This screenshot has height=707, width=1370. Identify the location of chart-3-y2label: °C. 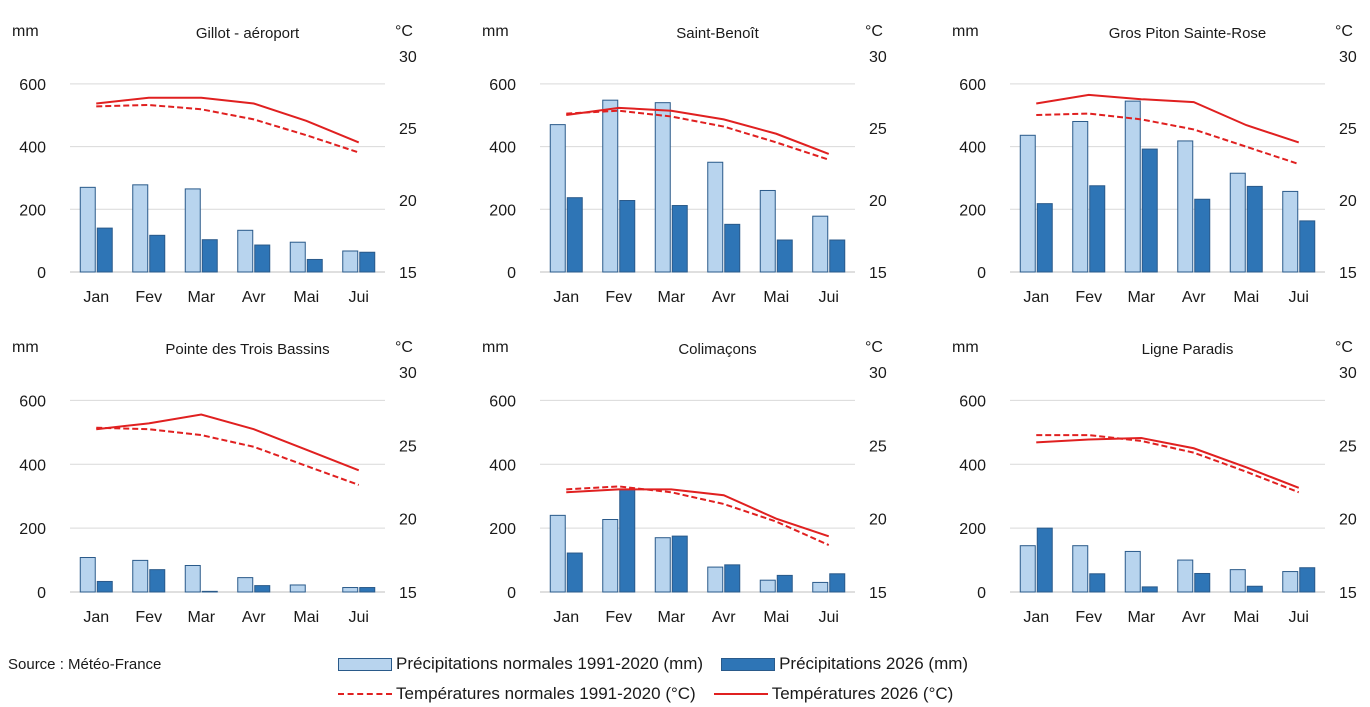
(1344, 31).